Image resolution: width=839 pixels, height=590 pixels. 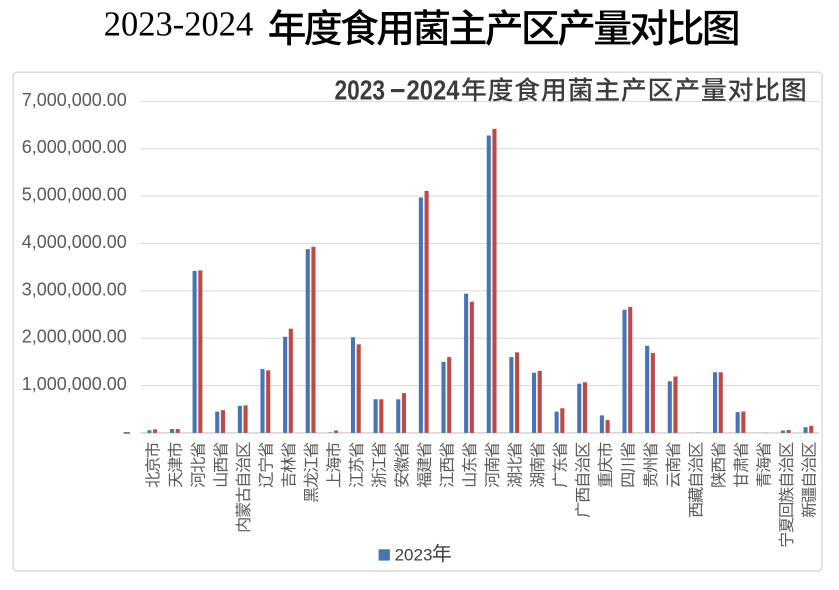 I want to click on svg-text: 5,000,000.00, so click(x=74, y=195).